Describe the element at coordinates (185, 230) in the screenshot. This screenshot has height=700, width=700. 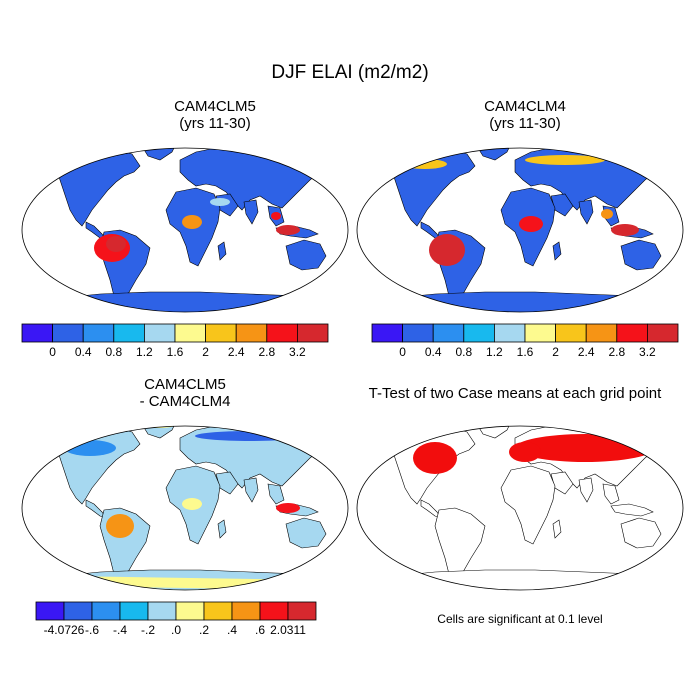
I see `map-cam4clm5` at that location.